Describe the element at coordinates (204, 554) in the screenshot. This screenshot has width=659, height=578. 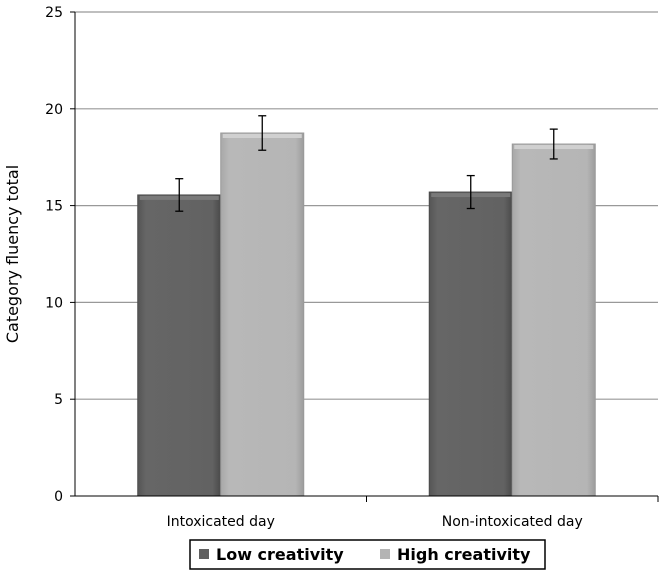
I see `legend-swatch-low` at that location.